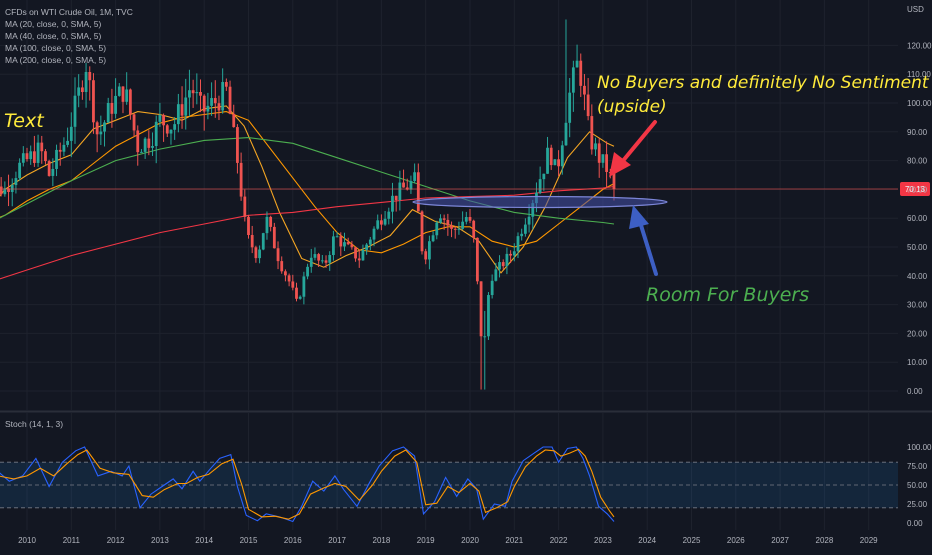 This screenshot has height=555, width=932. I want to click on room-for-buyers-annotation: Room For Buyers, so click(728, 295).